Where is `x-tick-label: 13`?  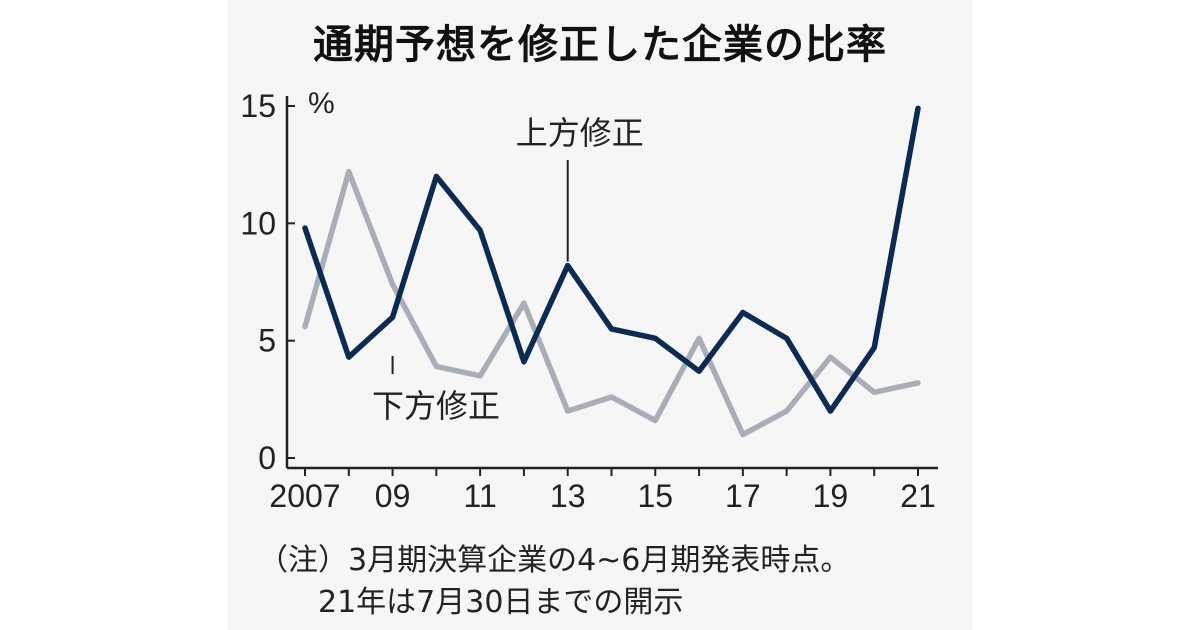 x-tick-label: 13 is located at coordinates (568, 496).